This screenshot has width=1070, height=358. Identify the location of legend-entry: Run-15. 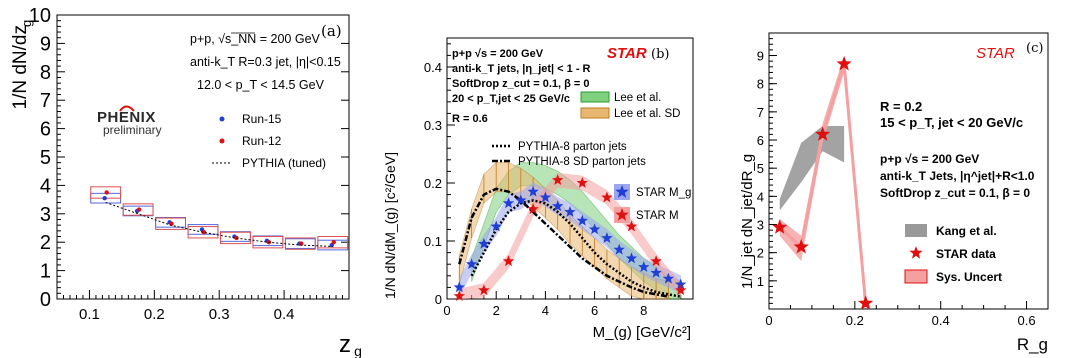
(262, 119).